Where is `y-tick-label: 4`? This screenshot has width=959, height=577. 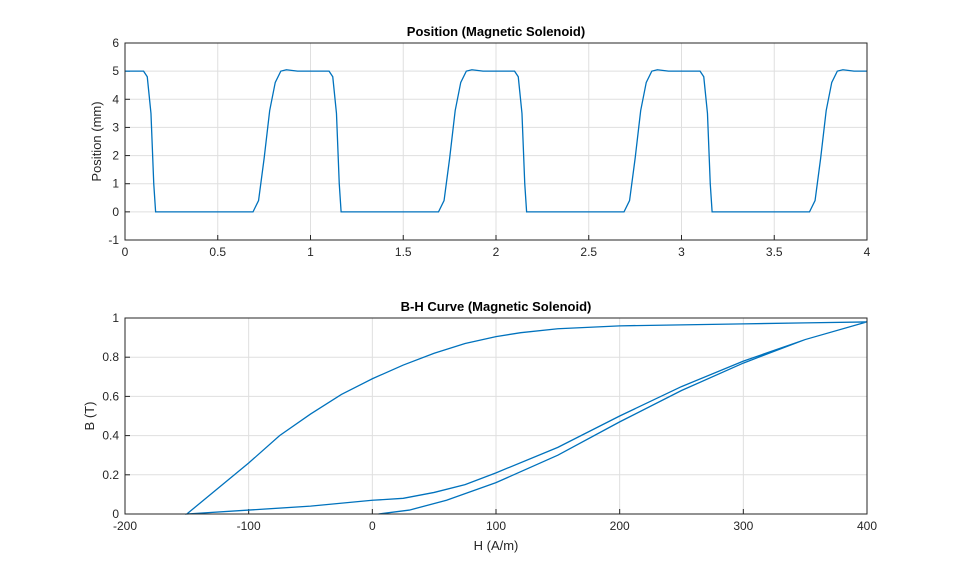
y-tick-label: 4 is located at coordinates (115, 99).